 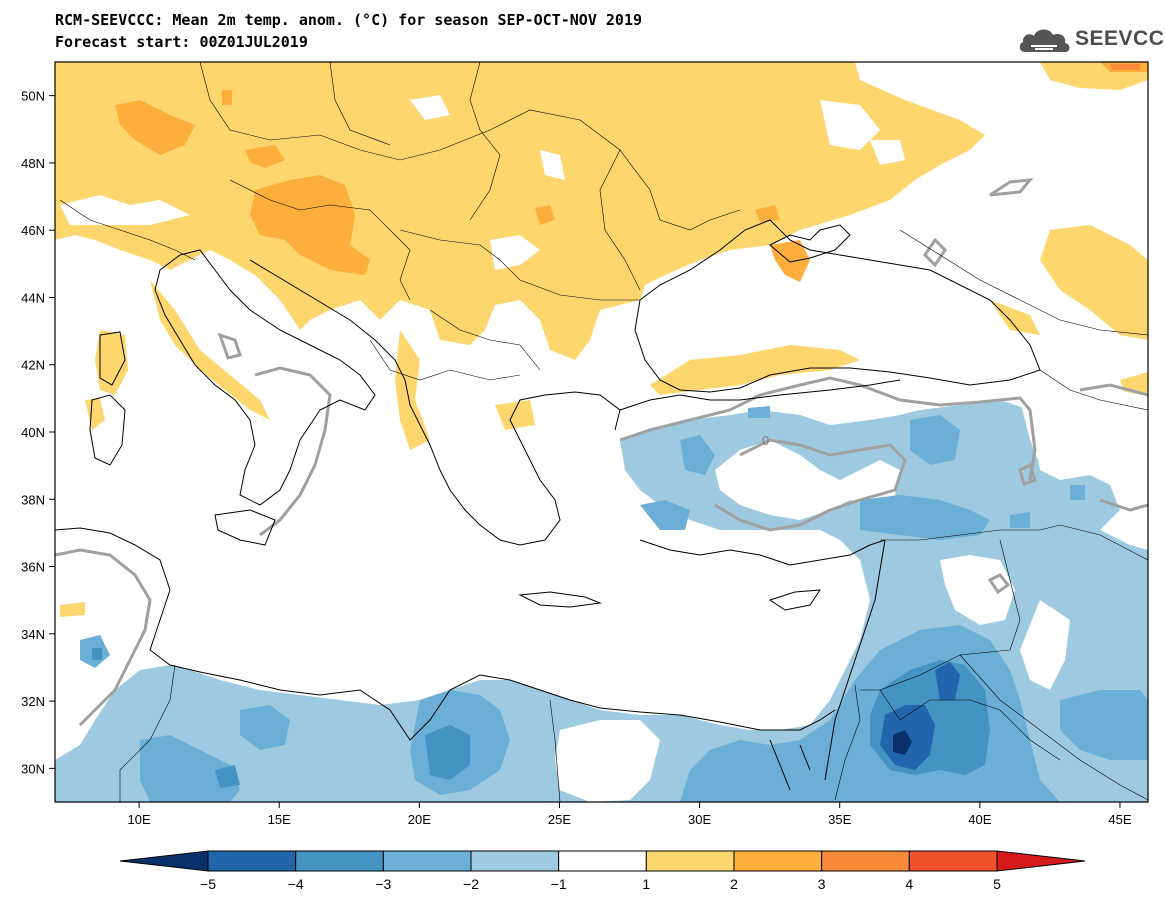 What do you see at coordinates (734, 884) in the screenshot?
I see `colorbar-label: 2` at bounding box center [734, 884].